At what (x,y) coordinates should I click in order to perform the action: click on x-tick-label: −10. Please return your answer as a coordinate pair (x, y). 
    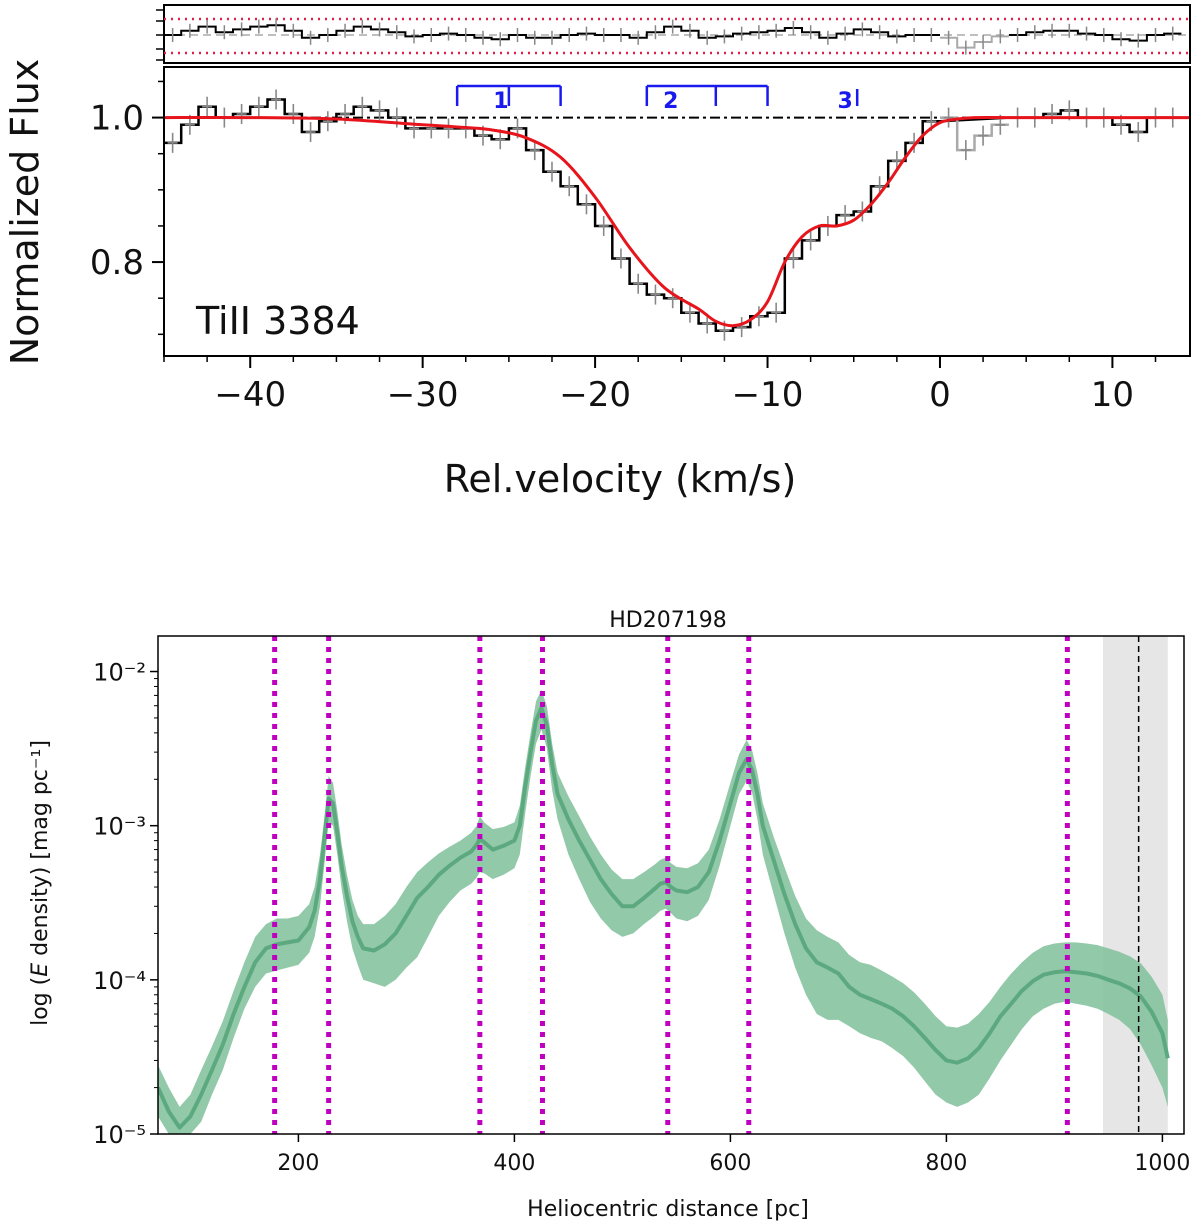
    Looking at the image, I should click on (768, 395).